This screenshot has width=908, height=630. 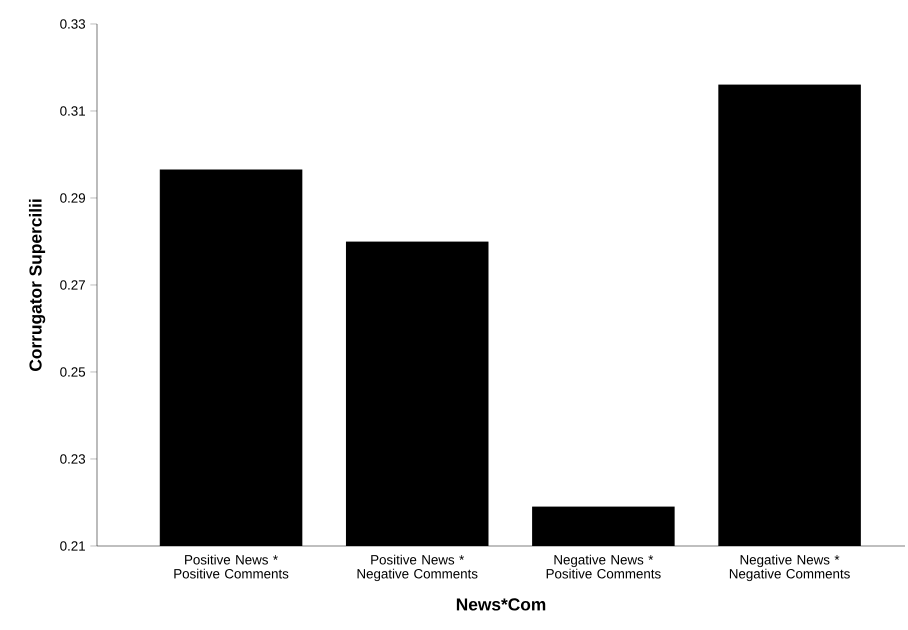 I want to click on x-tick-label: Negative News * Positive Comments, so click(x=603, y=566).